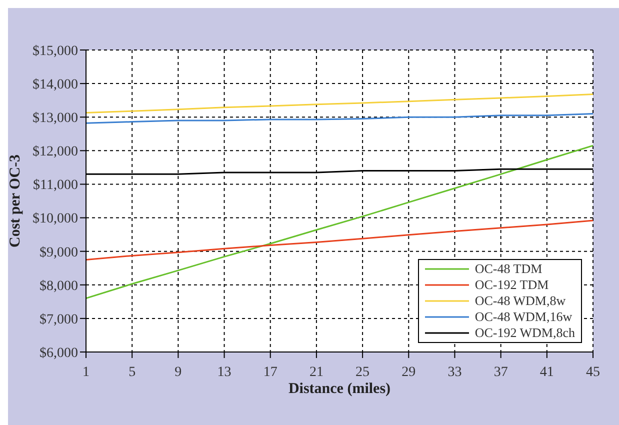 Image resolution: width=619 pixels, height=425 pixels. I want to click on x-tick-label: 37, so click(501, 372).